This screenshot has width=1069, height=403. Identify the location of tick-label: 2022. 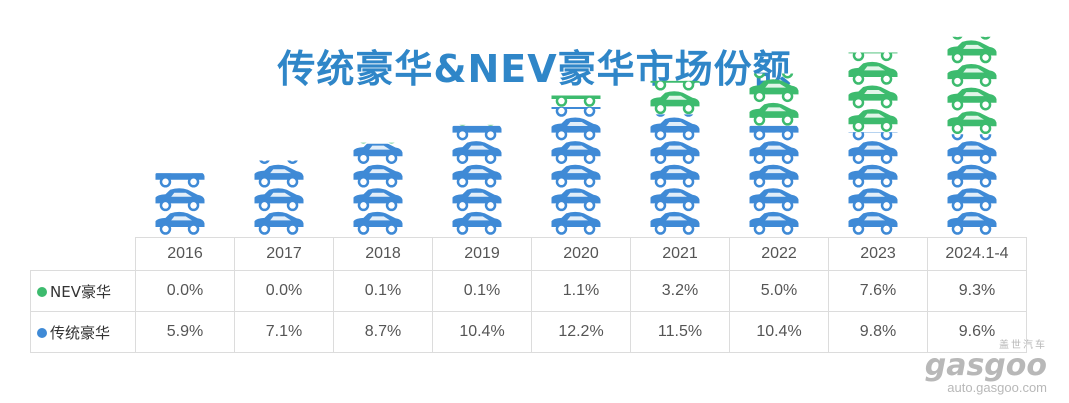
(779, 254).